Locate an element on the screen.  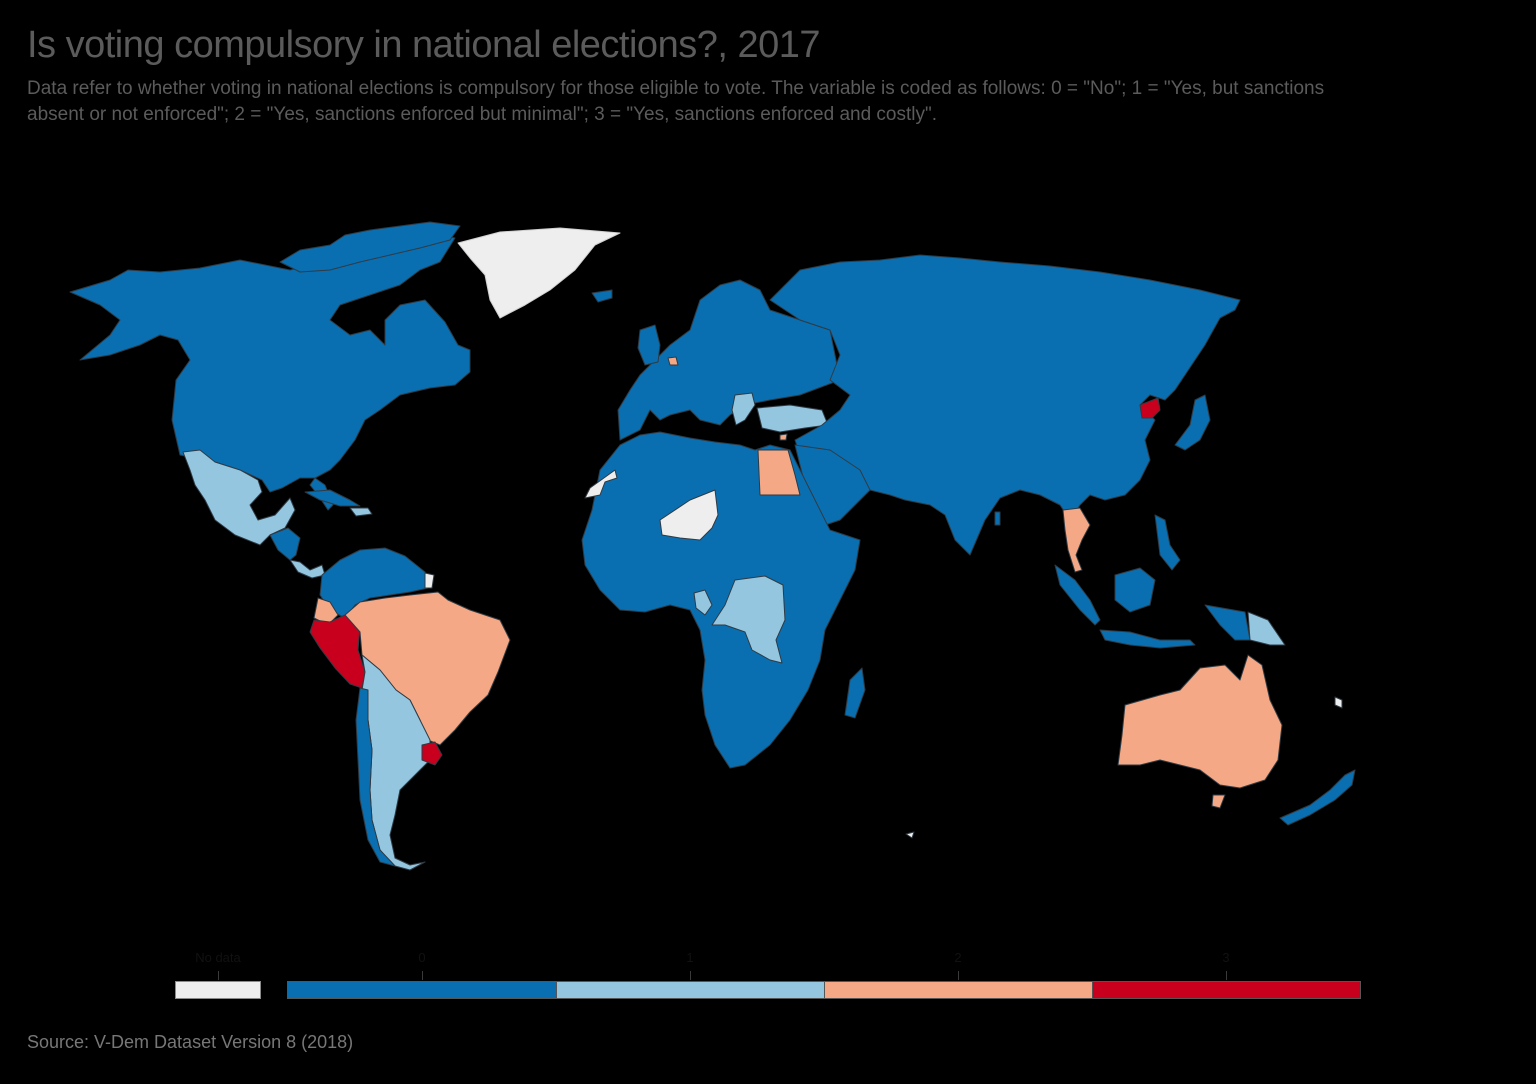
region-new-zealand is located at coordinates (1317, 797).